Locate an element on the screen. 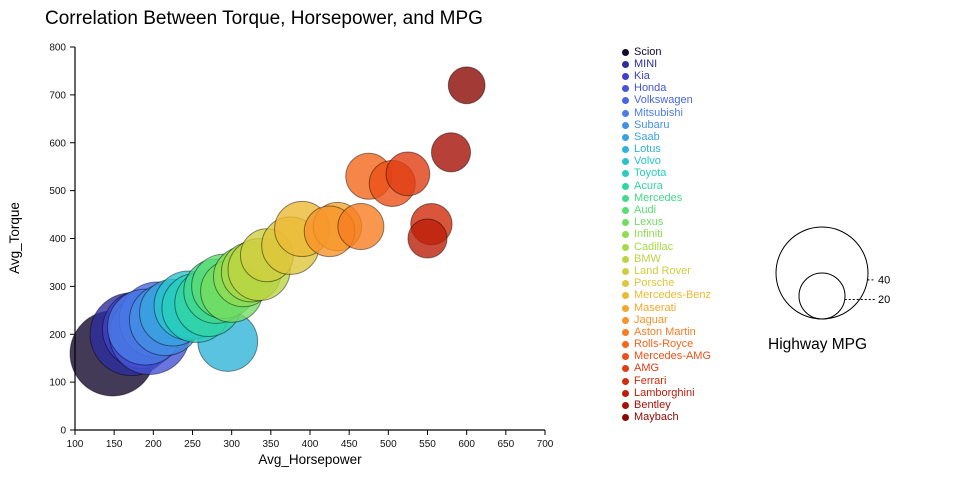 The height and width of the screenshot is (500, 960). x-tick-label: 550 is located at coordinates (427, 444).